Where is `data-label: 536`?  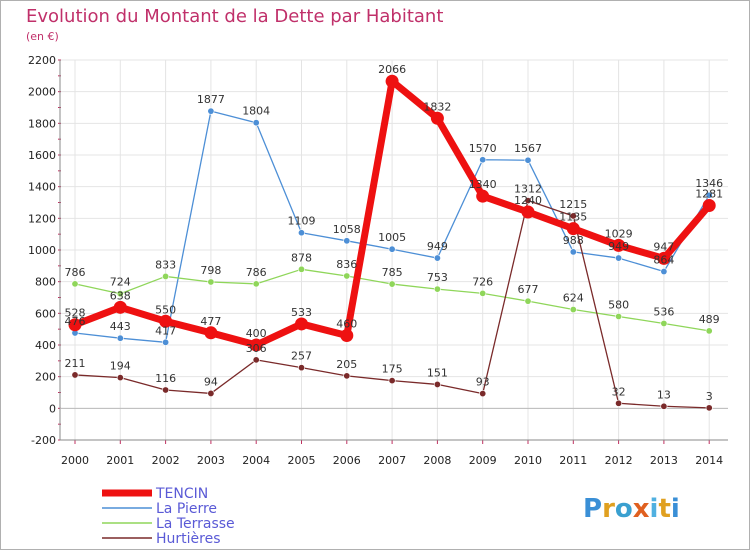 data-label: 536 is located at coordinates (663, 311).